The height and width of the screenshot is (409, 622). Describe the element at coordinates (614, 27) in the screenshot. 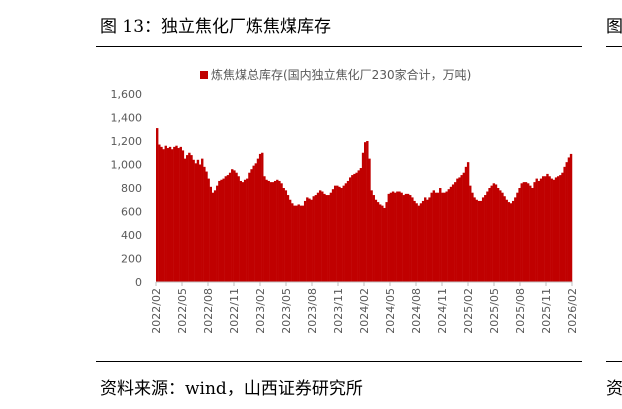

I see `next-figure-title-fragment: 图` at that location.